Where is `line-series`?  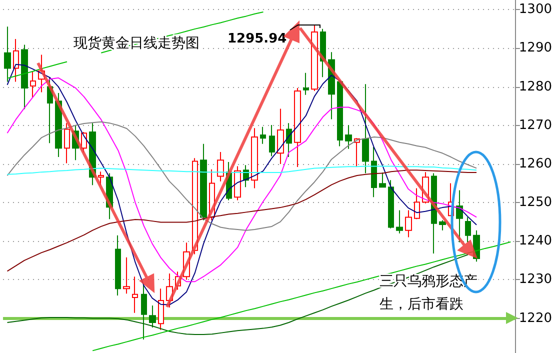 line-series is located at coordinates (242, 170).